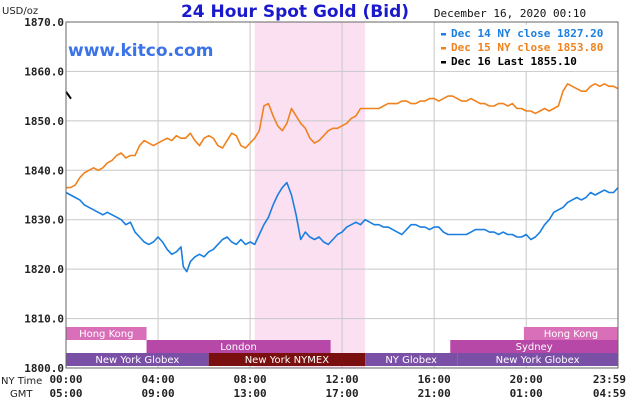 Image resolution: width=630 pixels, height=400 pixels. What do you see at coordinates (20, 11) in the screenshot?
I see `units-label: USD/oz` at bounding box center [20, 11].